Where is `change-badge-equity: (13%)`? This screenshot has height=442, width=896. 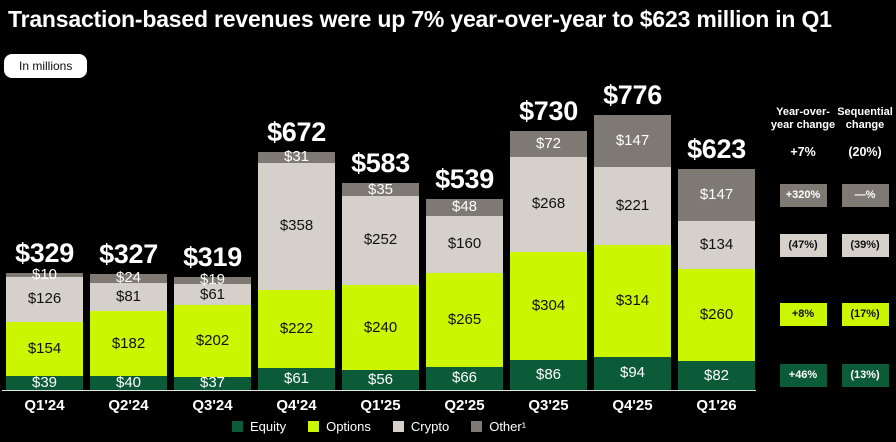
change-badge-equity: (13%) is located at coordinates (865, 375).